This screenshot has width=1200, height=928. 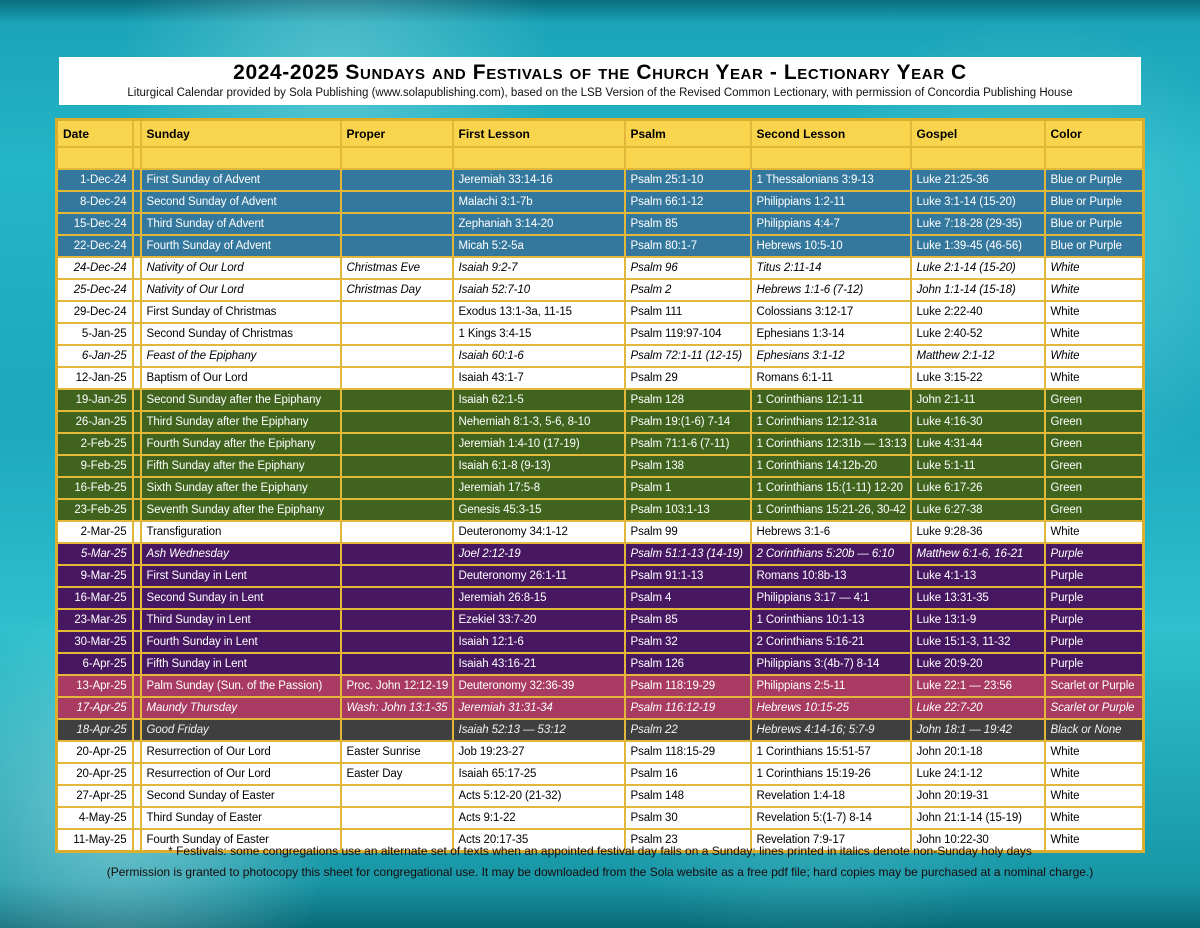 I want to click on psalm-cell: Psalm 4, so click(x=687, y=598).